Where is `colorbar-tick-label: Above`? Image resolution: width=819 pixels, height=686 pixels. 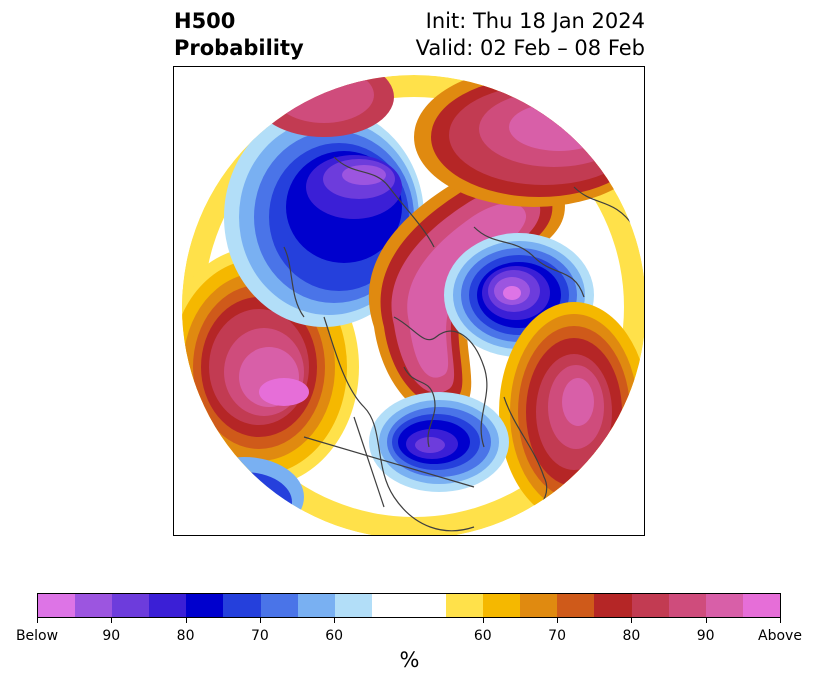 colorbar-tick-label: Above is located at coordinates (780, 636).